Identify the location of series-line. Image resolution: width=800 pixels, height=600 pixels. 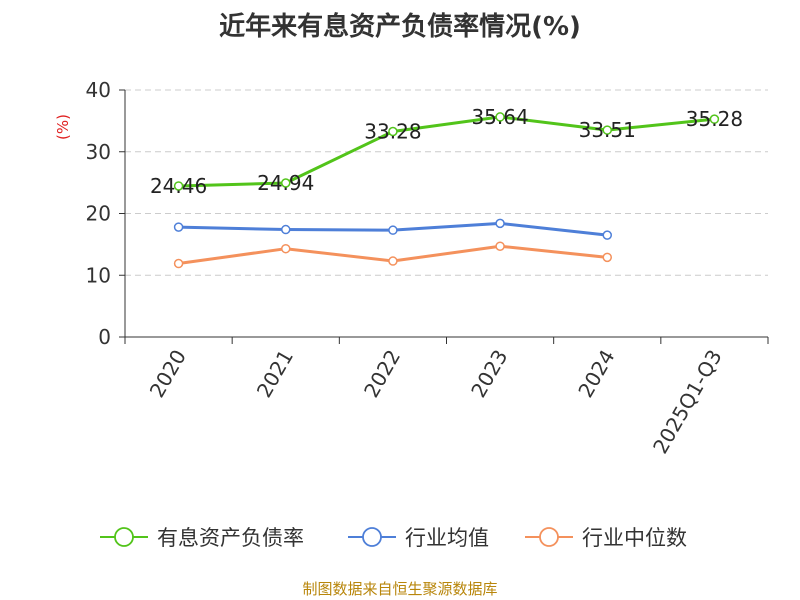
(446, 151).